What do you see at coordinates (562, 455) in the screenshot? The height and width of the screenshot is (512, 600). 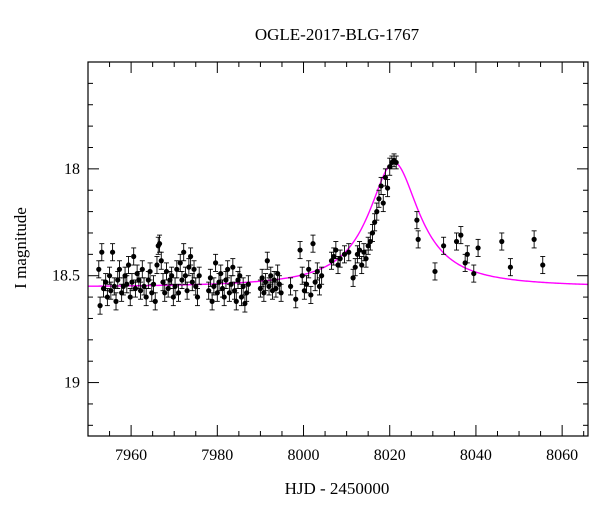 I see `x-tick-label: 8060` at bounding box center [562, 455].